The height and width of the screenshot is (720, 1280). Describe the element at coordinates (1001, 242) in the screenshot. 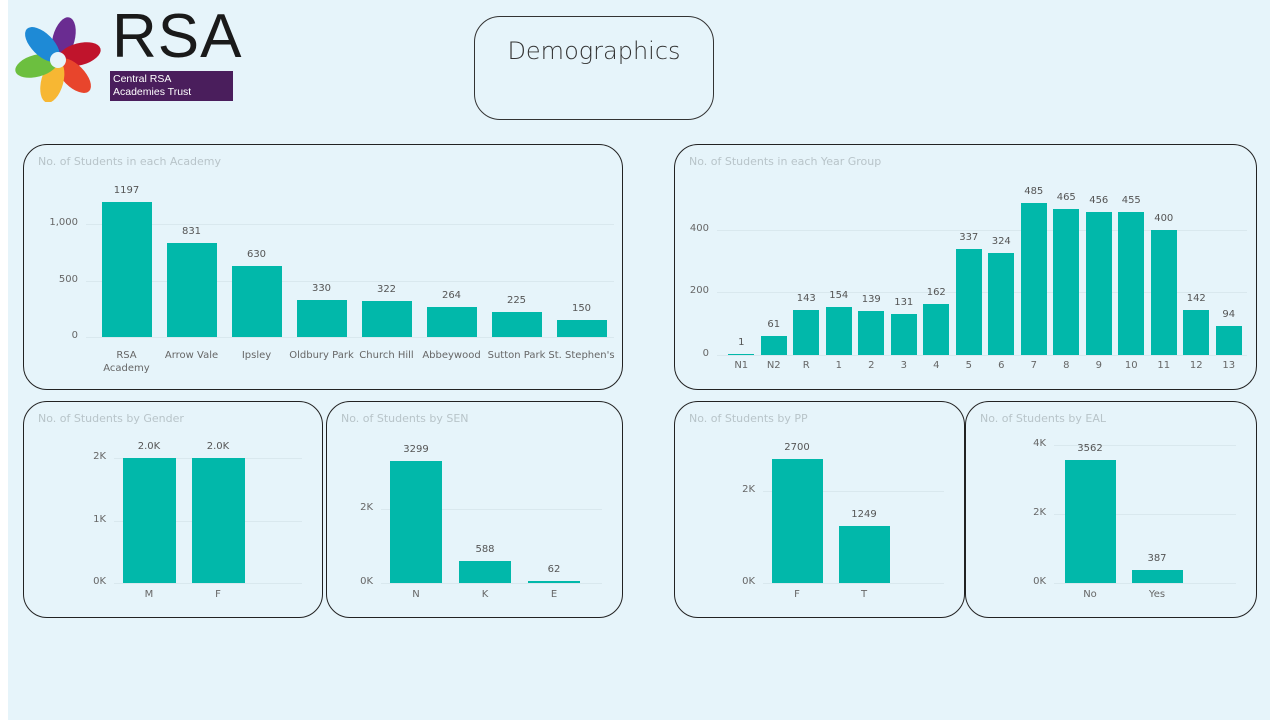

I see `data-label: 324` at that location.